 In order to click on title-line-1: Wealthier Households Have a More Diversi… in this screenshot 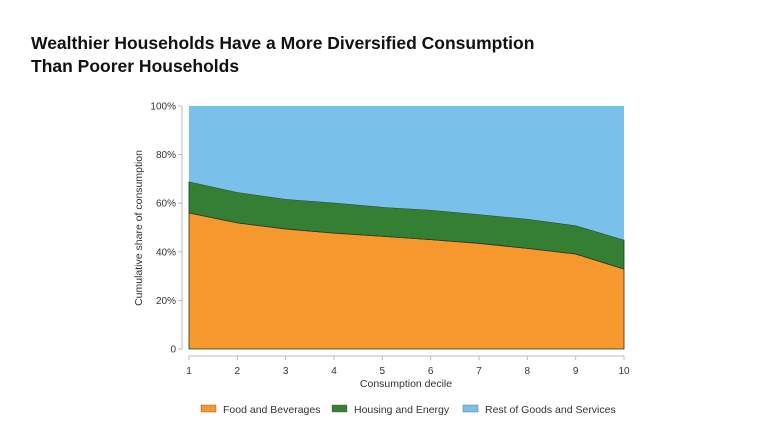, I will do `click(283, 43)`.